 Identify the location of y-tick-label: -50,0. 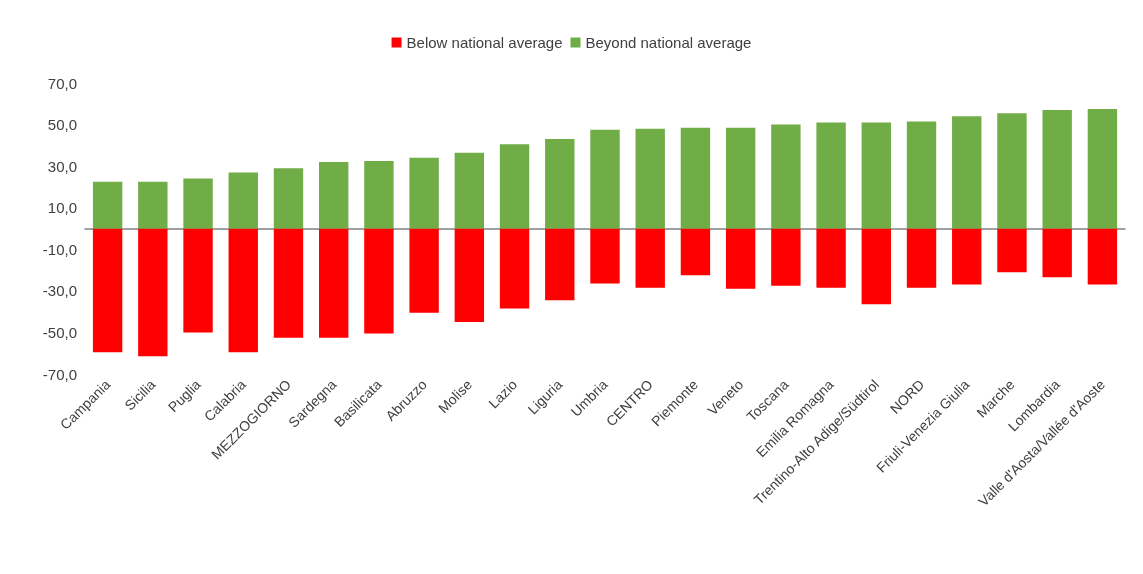
(59, 332).